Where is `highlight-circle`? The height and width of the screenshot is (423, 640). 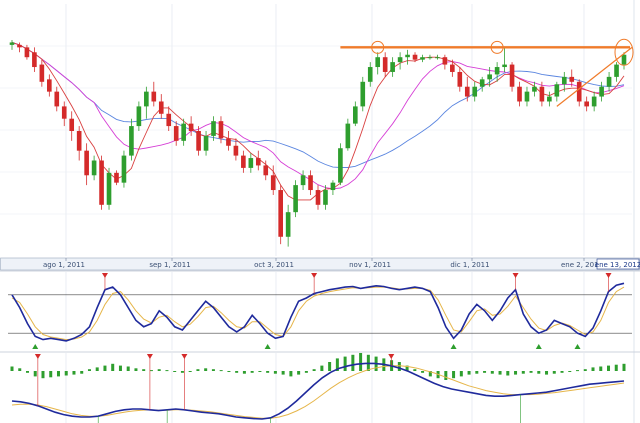 highlight-circle is located at coordinates (624, 52).